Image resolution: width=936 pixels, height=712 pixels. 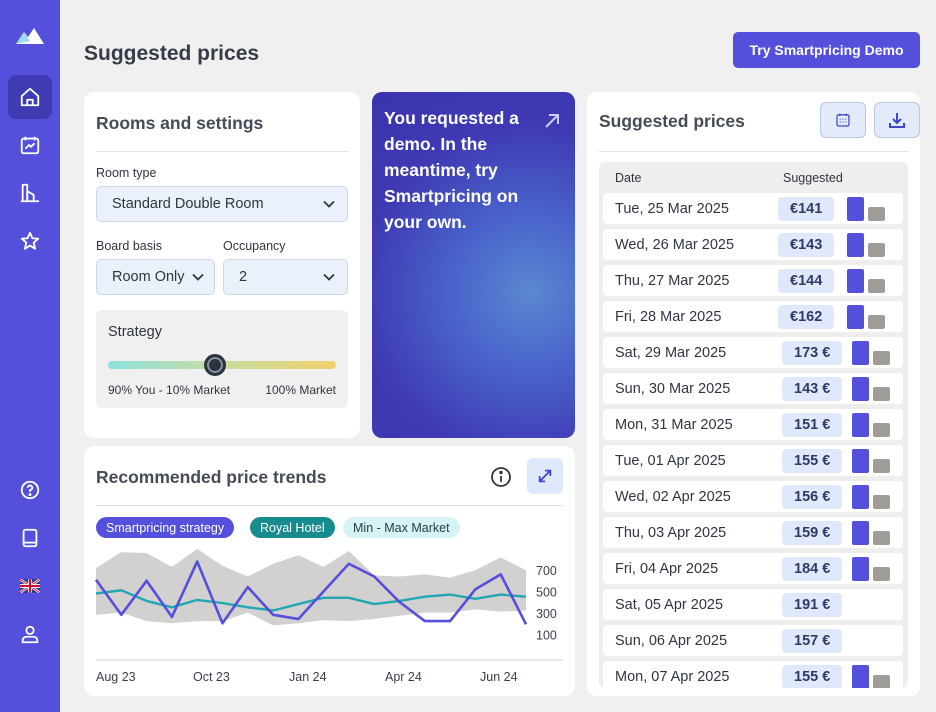 I want to click on suggested-price-badge: 173 €, so click(x=812, y=353).